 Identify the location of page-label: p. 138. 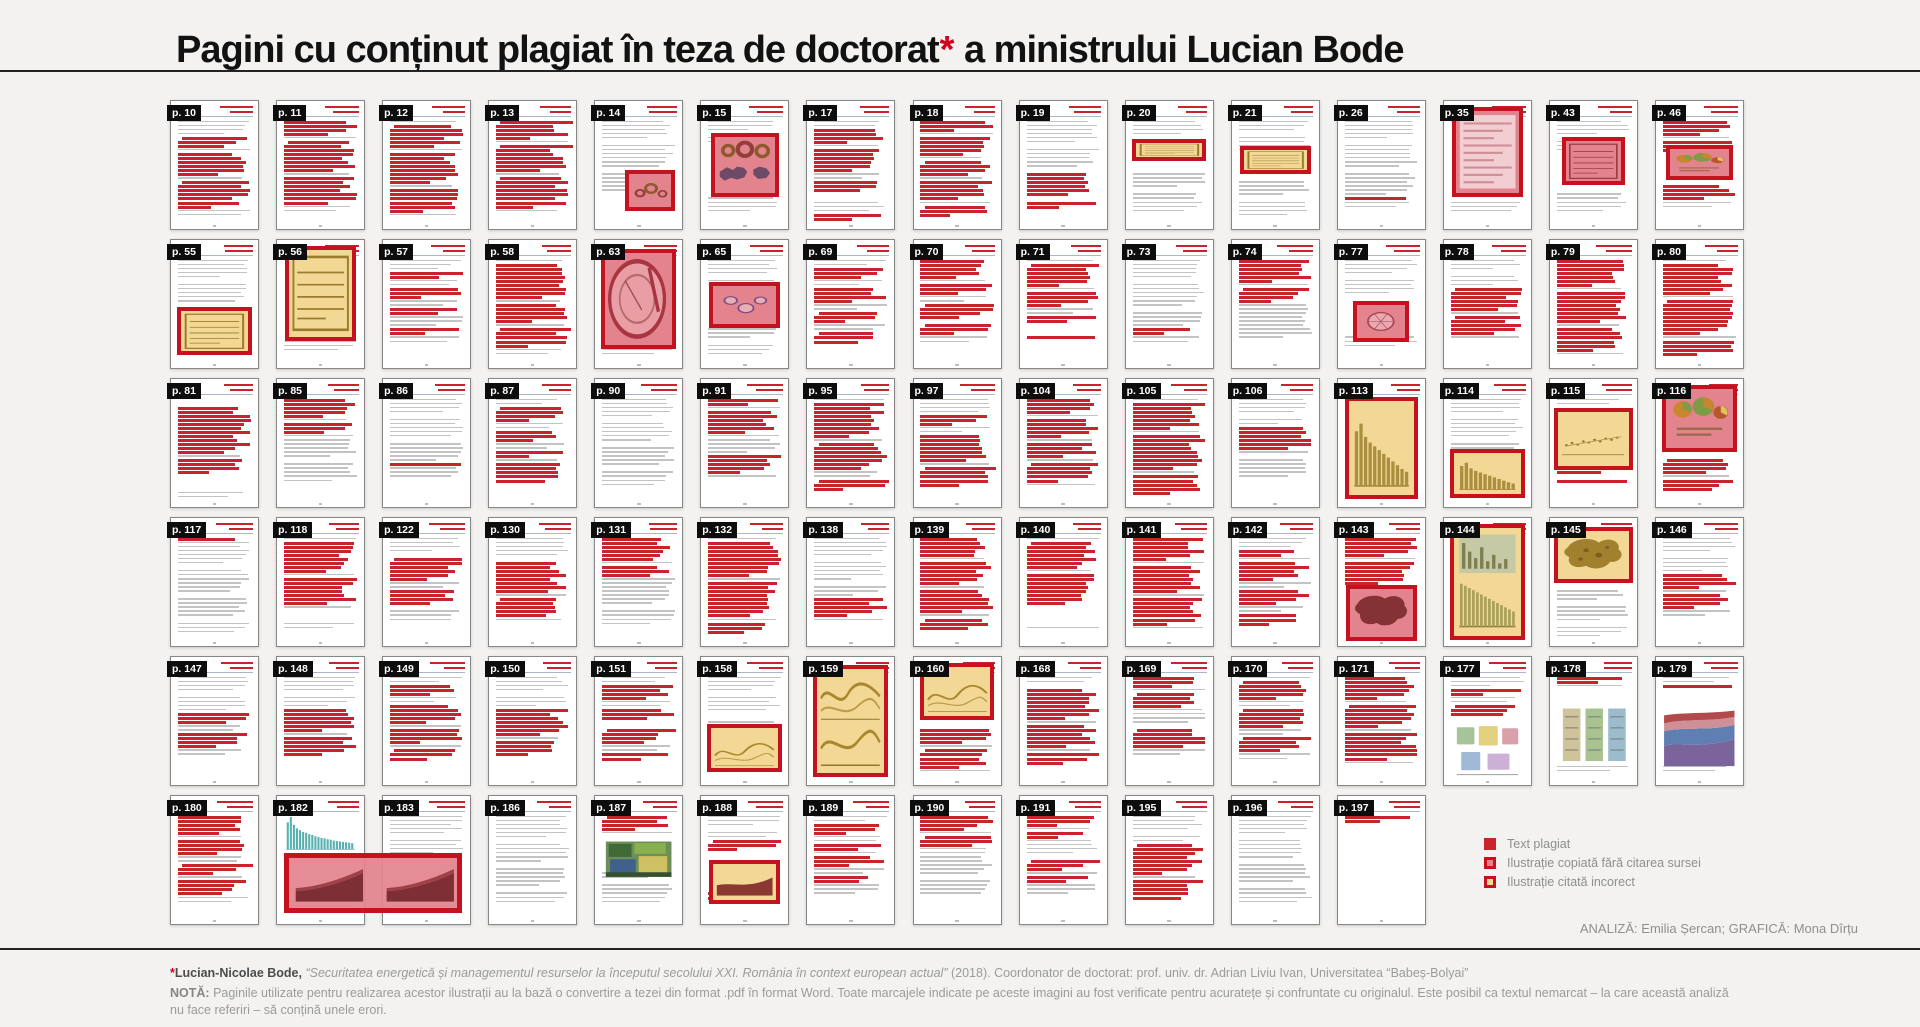
(823, 530).